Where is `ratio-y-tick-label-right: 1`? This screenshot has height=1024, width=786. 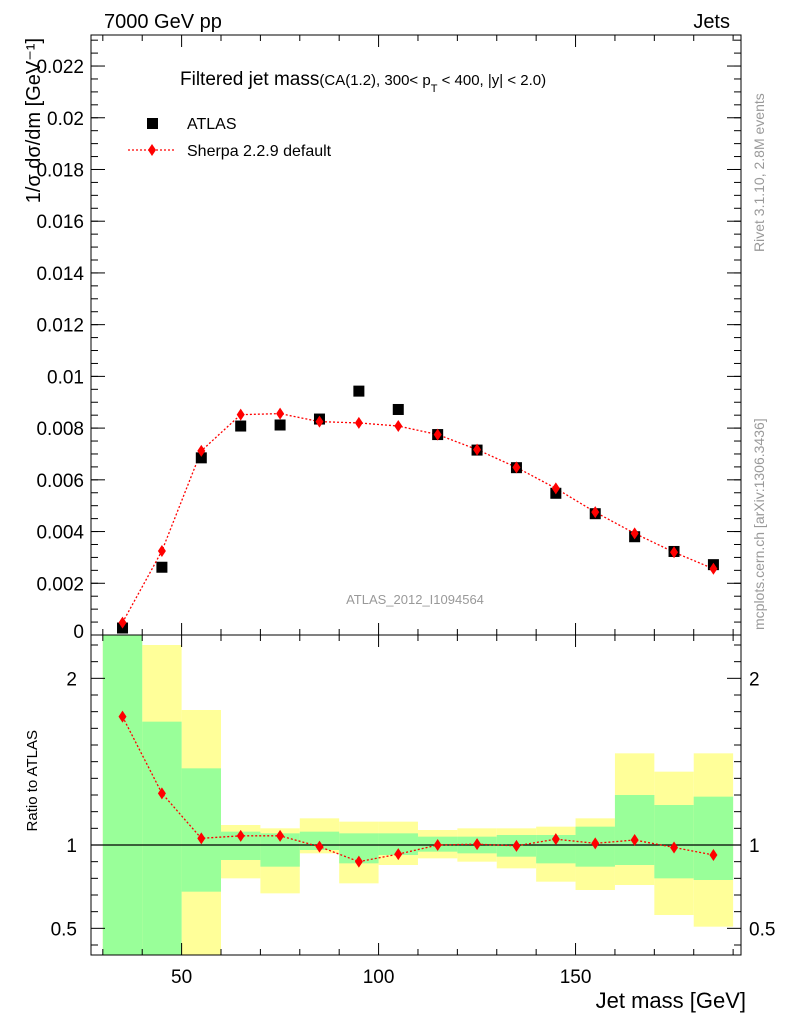 ratio-y-tick-label-right: 1 is located at coordinates (754, 846).